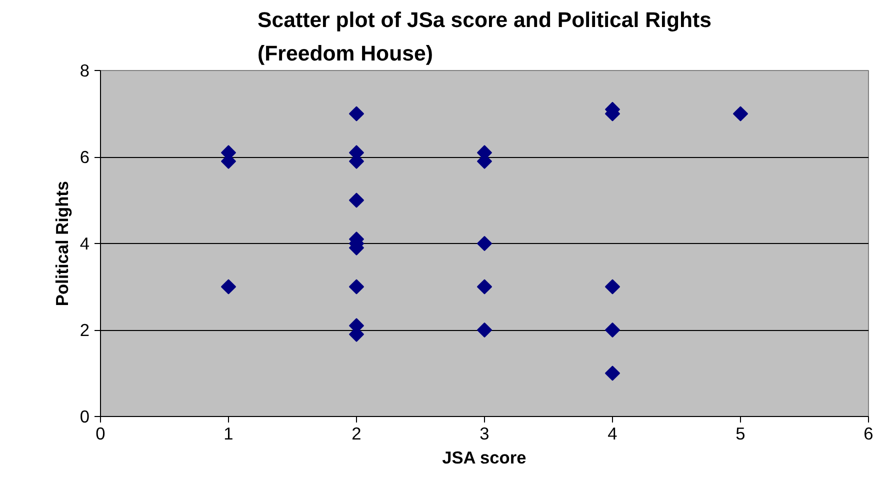 Image resolution: width=888 pixels, height=484 pixels. I want to click on y-tick-label: 4, so click(85, 244).